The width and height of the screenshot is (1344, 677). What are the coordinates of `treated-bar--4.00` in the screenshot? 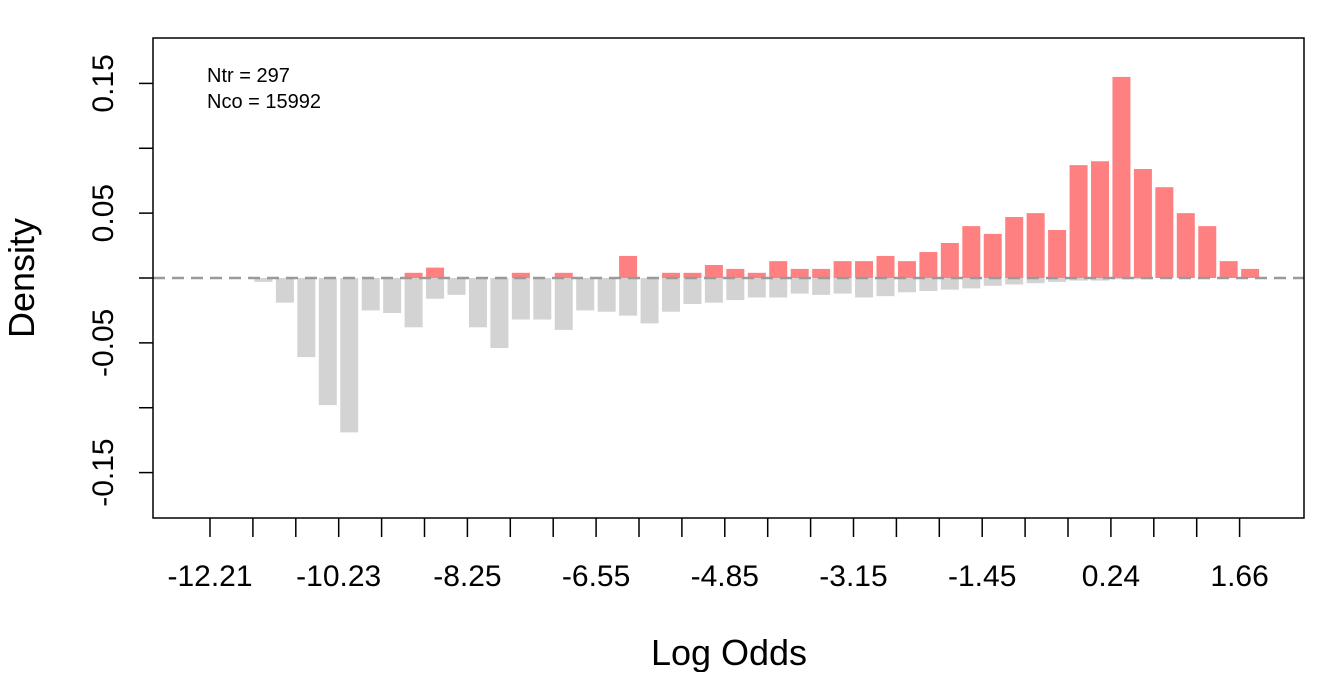 It's located at (821, 273).